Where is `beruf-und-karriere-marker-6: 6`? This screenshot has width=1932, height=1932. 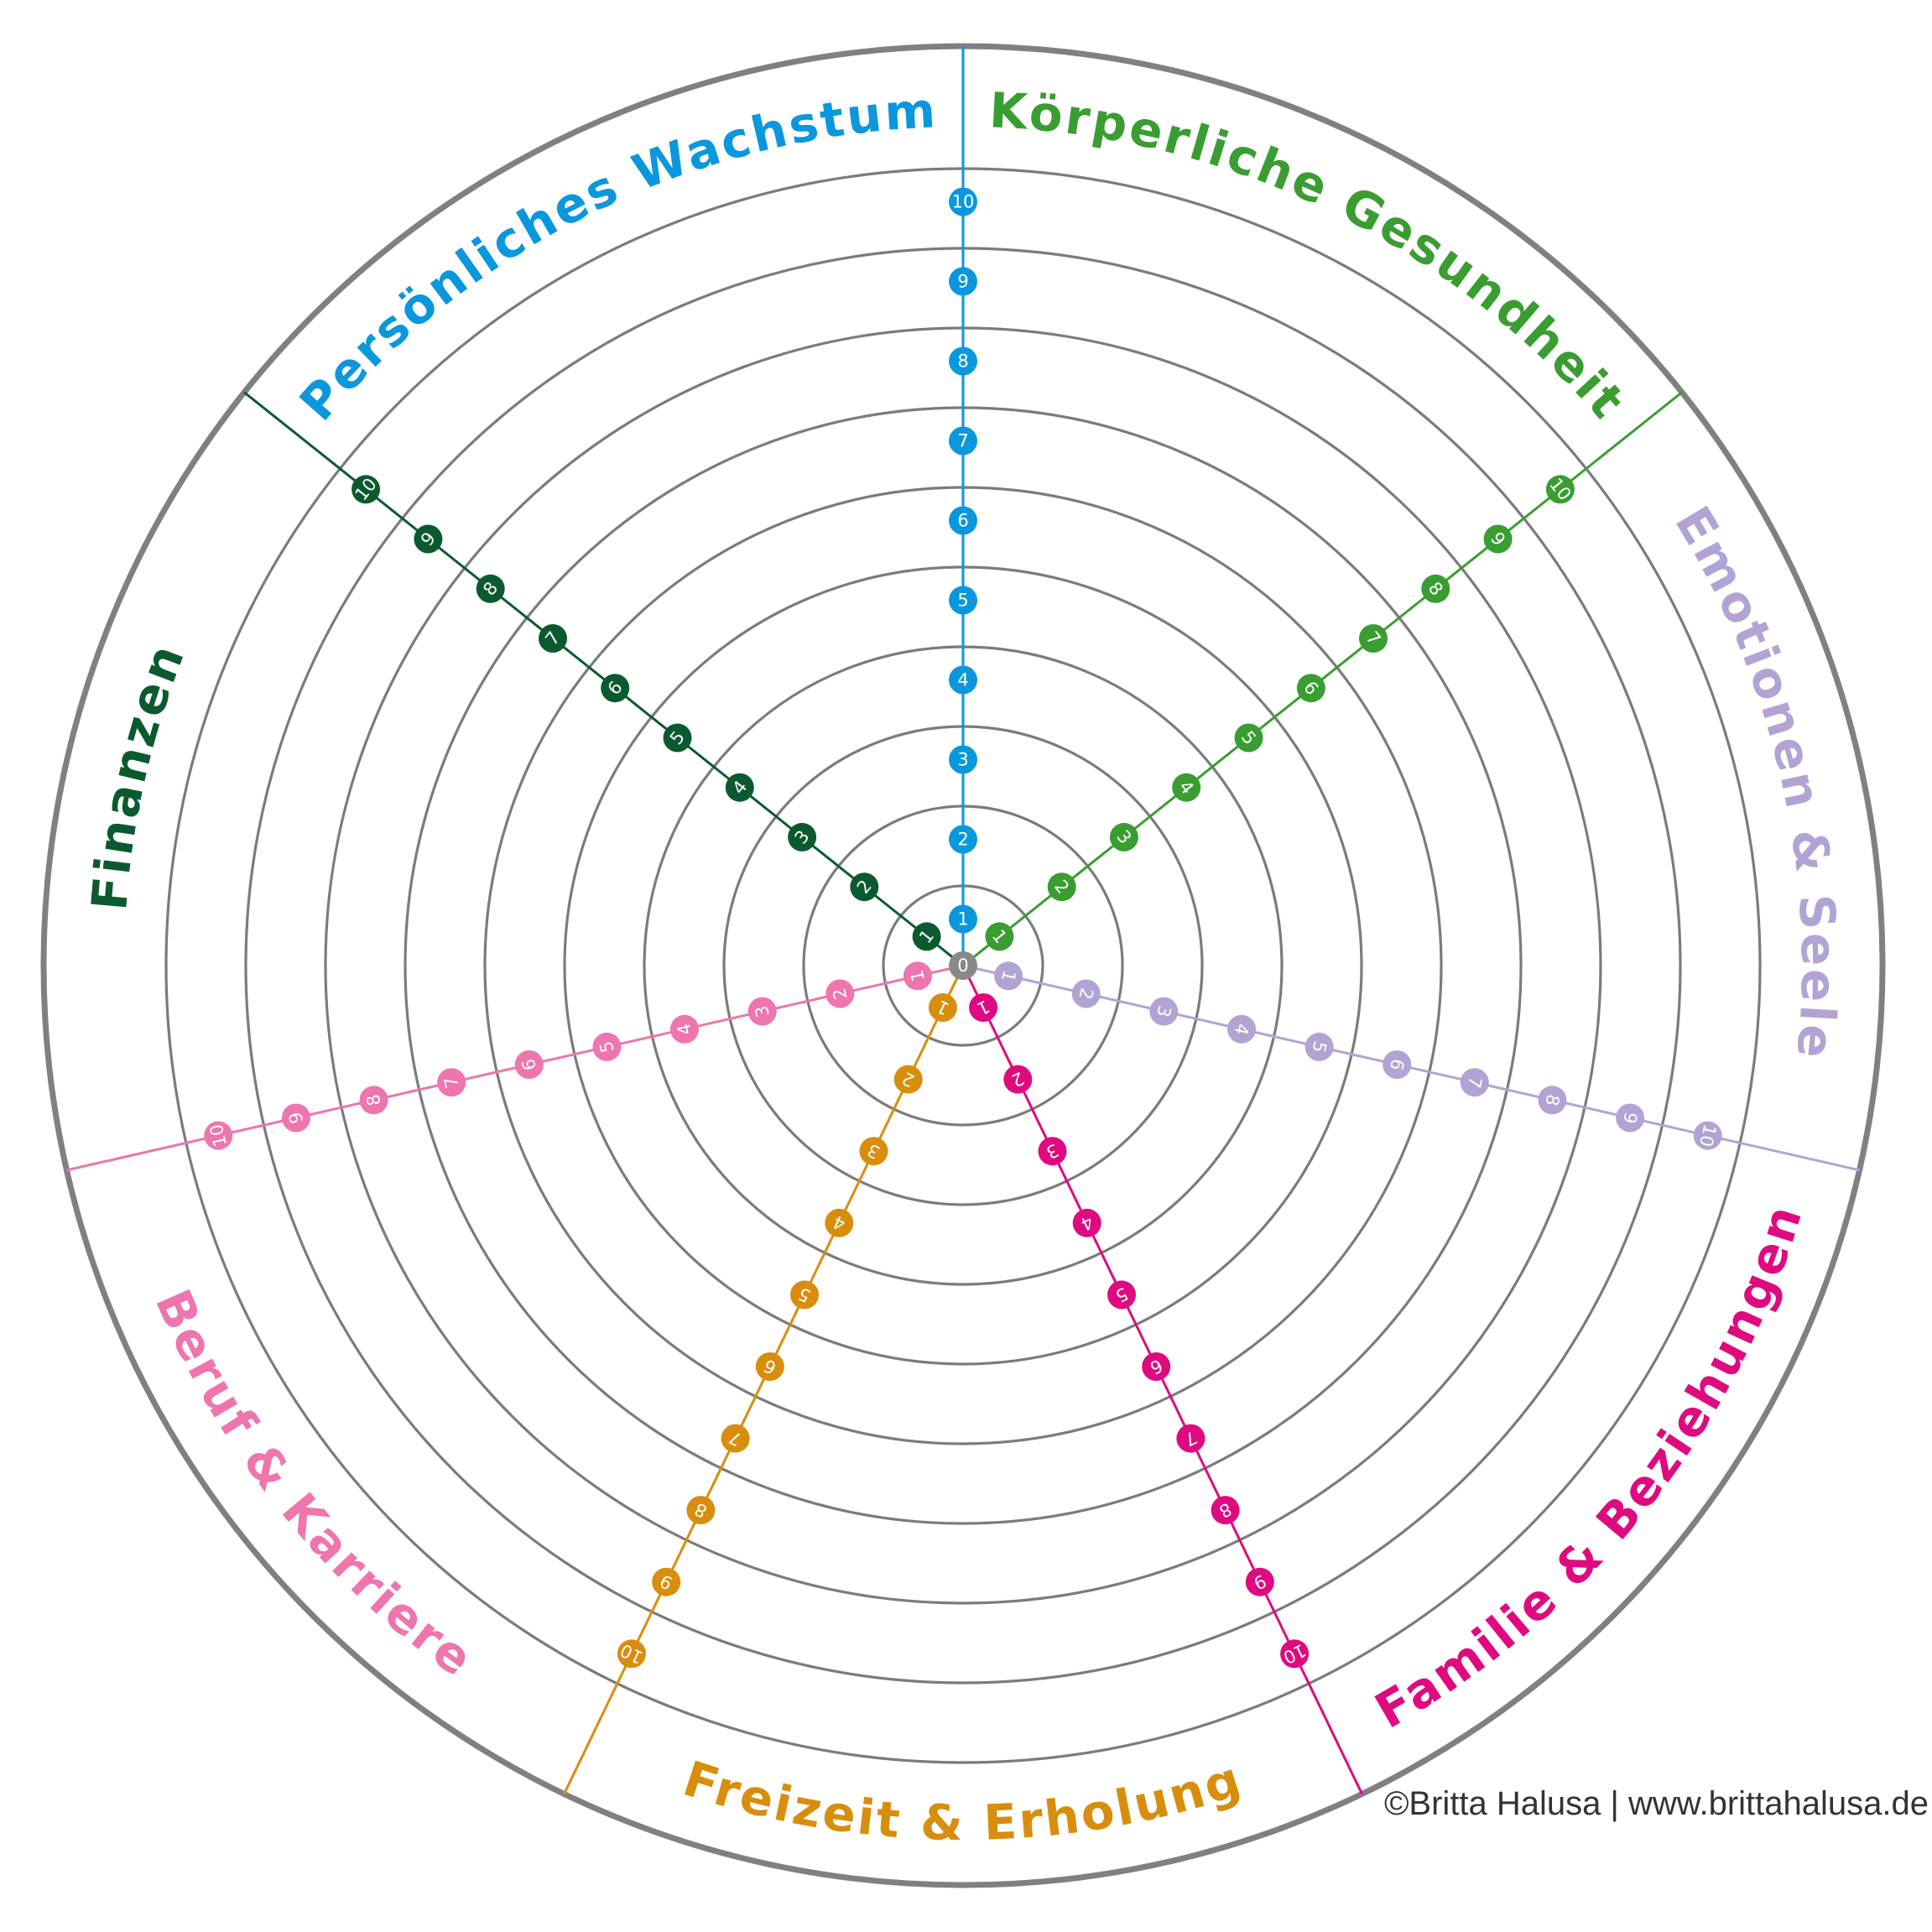
beruf-und-karriere-marker-6: 6 is located at coordinates (529, 1064).